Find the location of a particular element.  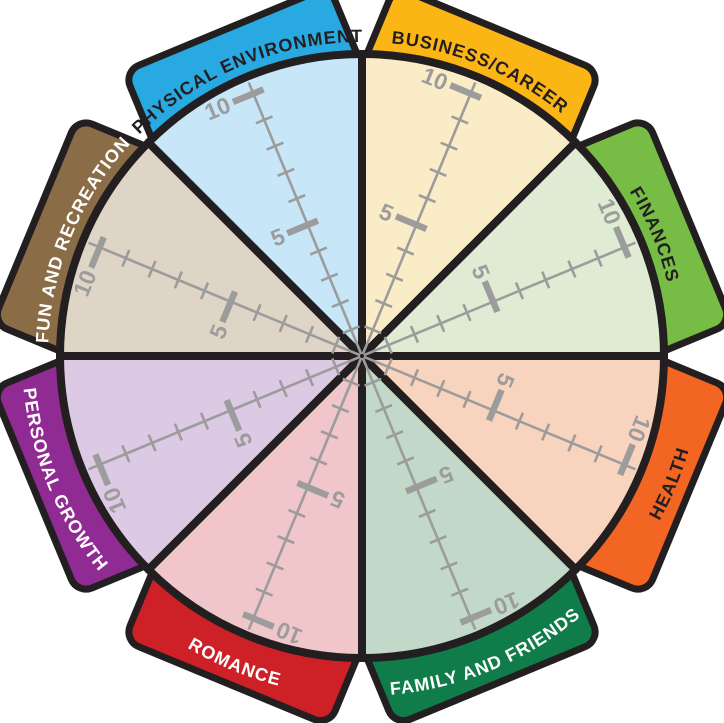

axis-line-physical-environment is located at coordinates (305, 218).